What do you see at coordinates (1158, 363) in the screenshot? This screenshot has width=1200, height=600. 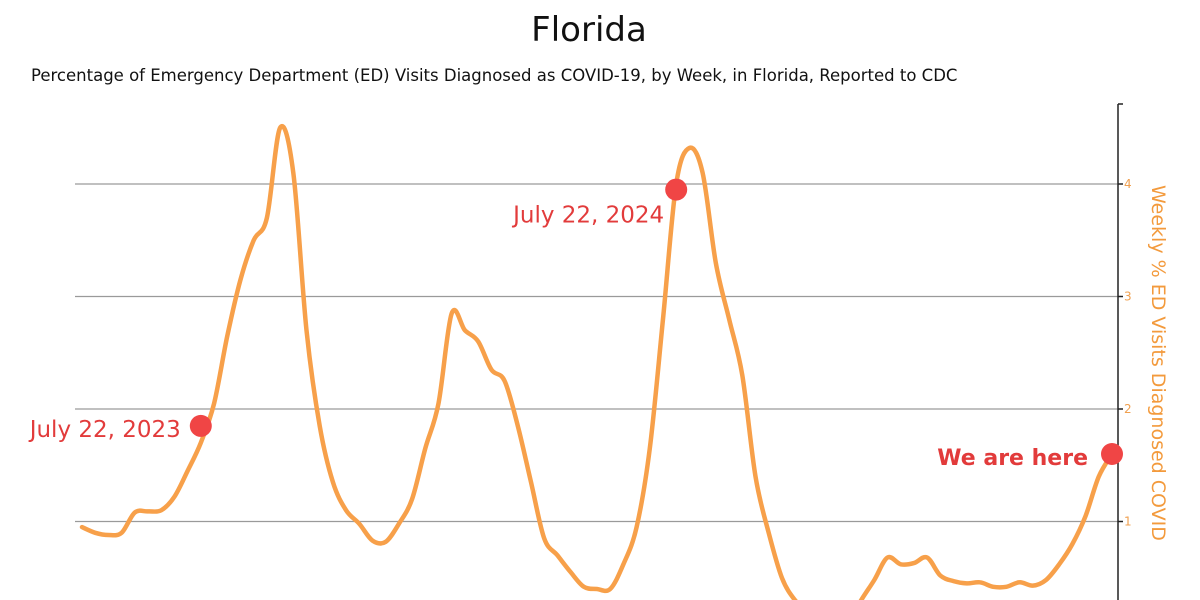 I see `y-axis-label: Weekly % ED Visits Diagnosed COVID` at bounding box center [1158, 363].